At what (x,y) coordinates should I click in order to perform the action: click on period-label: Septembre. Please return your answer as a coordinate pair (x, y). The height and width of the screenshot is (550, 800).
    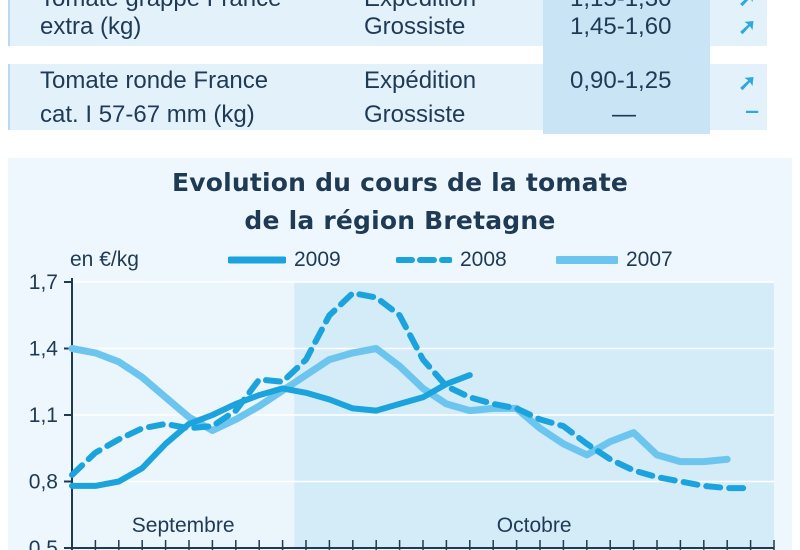
    Looking at the image, I should click on (183, 525).